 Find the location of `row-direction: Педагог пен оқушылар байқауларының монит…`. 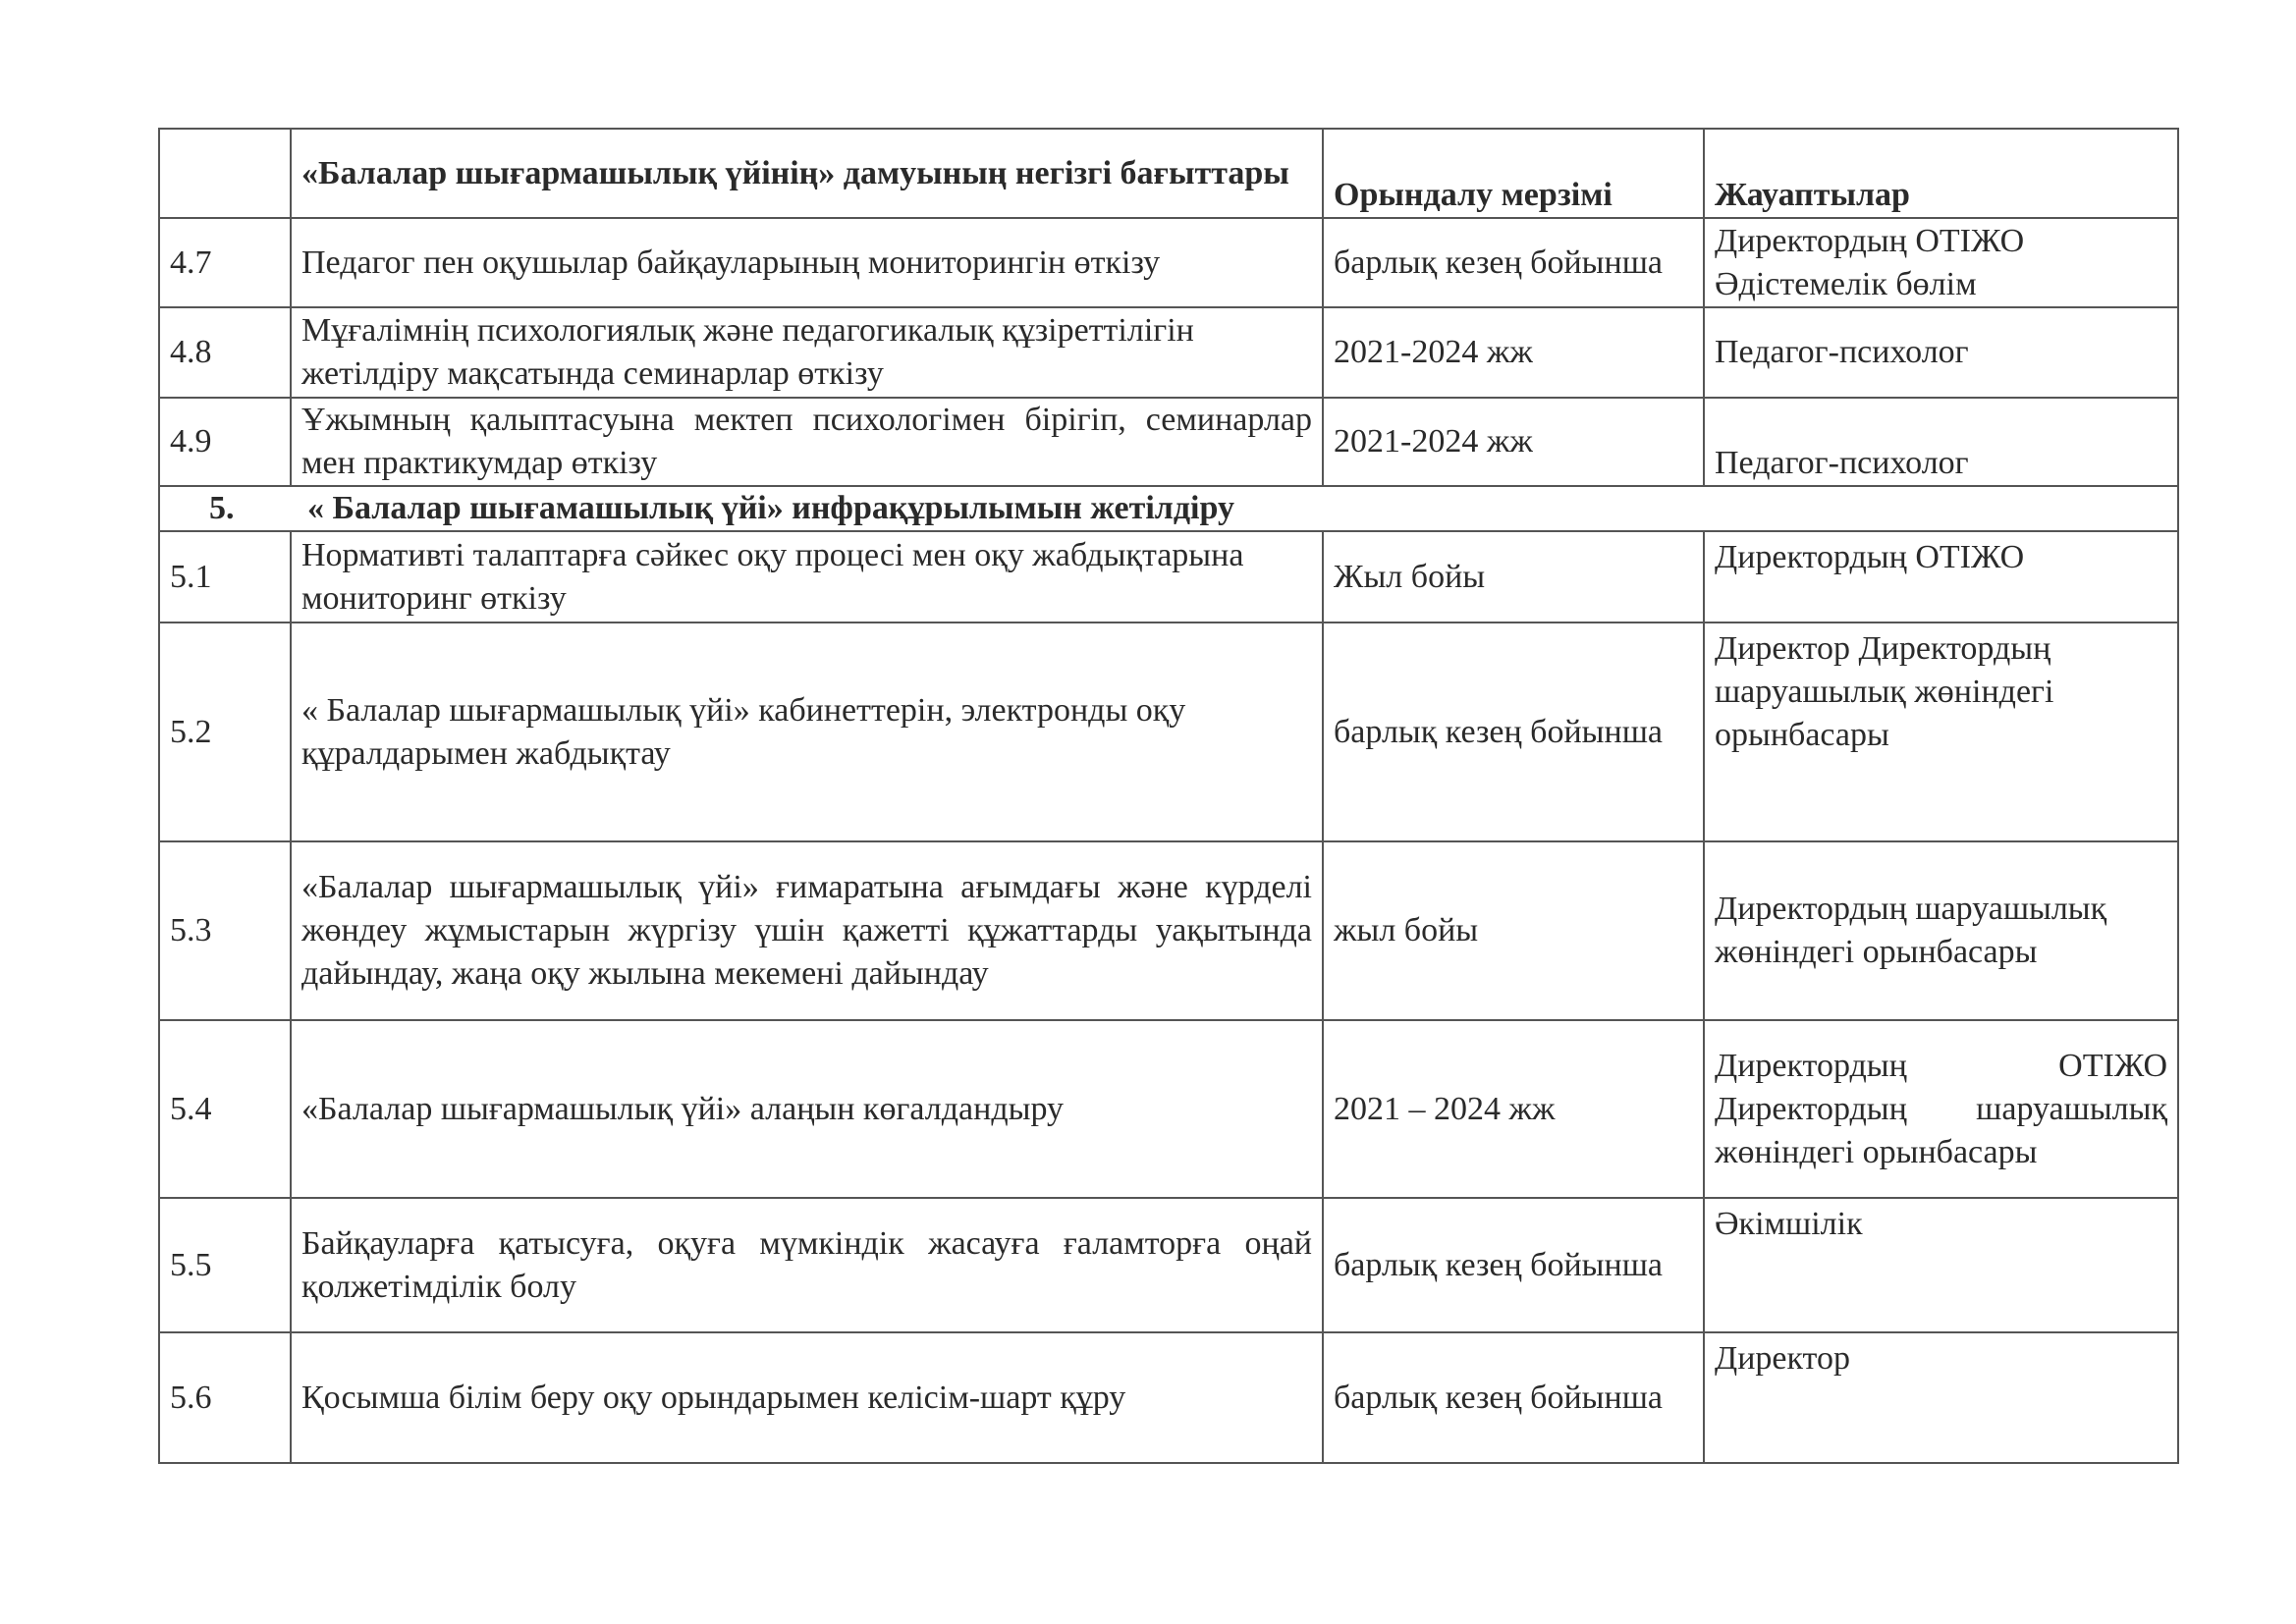

row-direction: Педагог пен оқушылар байқауларының монит… is located at coordinates (807, 262).